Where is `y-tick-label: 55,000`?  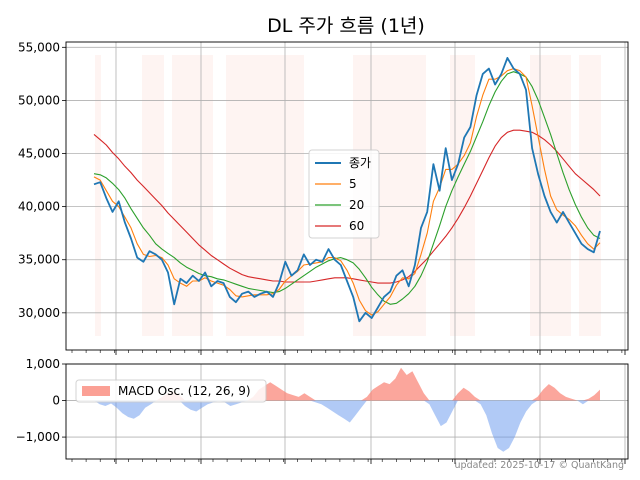 y-tick-label: 55,000 is located at coordinates (39, 47).